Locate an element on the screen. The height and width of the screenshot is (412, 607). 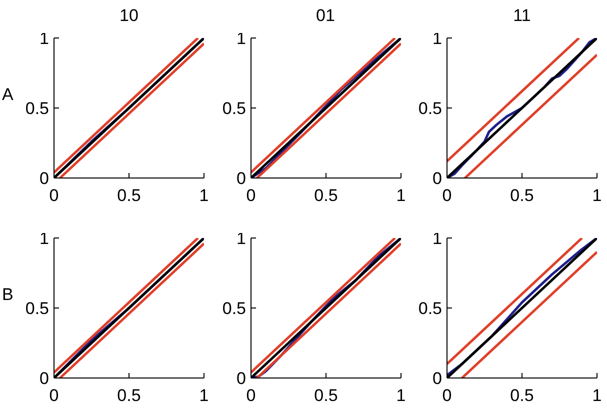
y-axis-title: A is located at coordinates (8, 95).